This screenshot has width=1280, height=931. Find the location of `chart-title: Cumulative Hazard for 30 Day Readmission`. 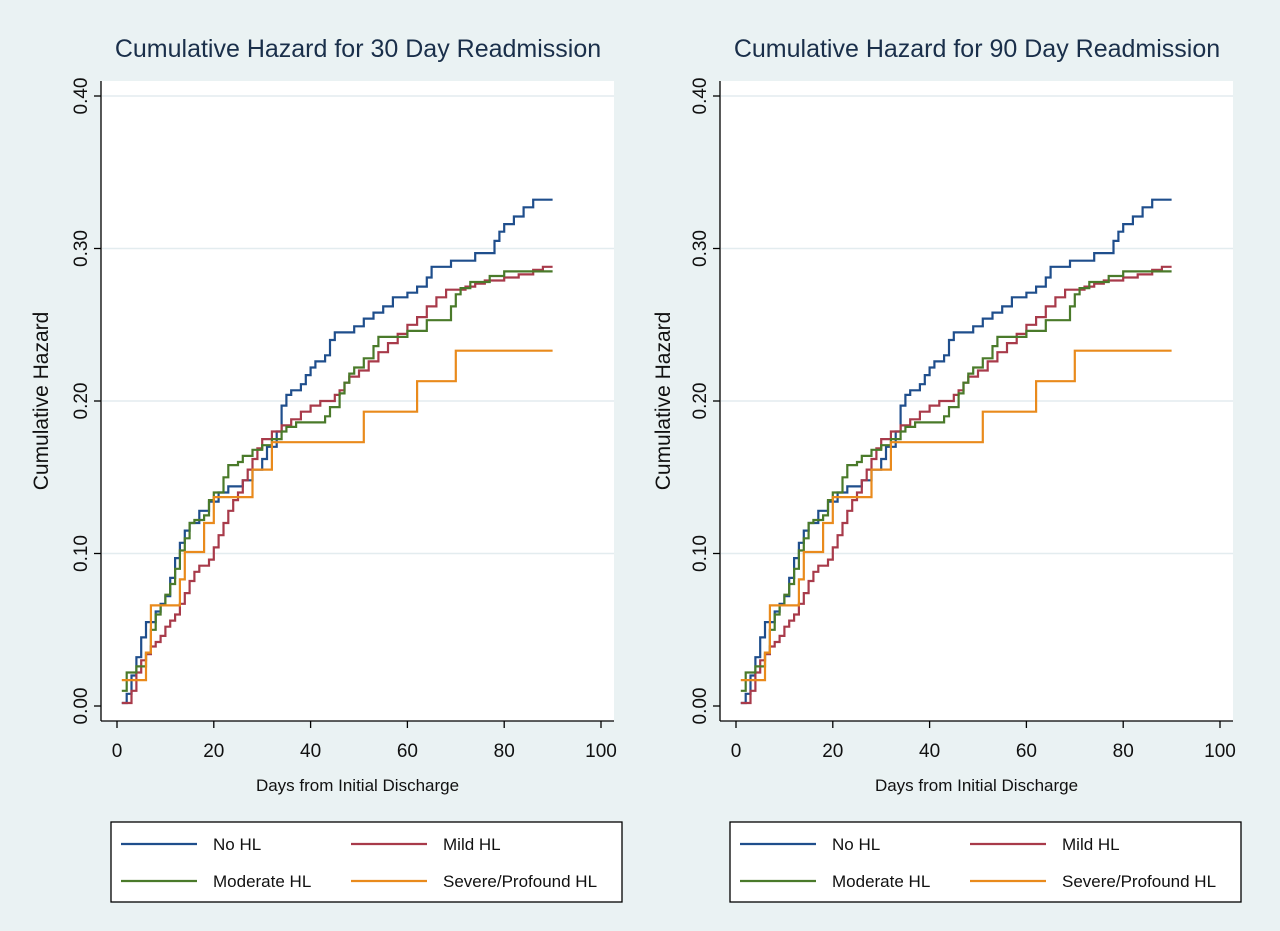

chart-title: Cumulative Hazard for 30 Day Readmission is located at coordinates (358, 49).